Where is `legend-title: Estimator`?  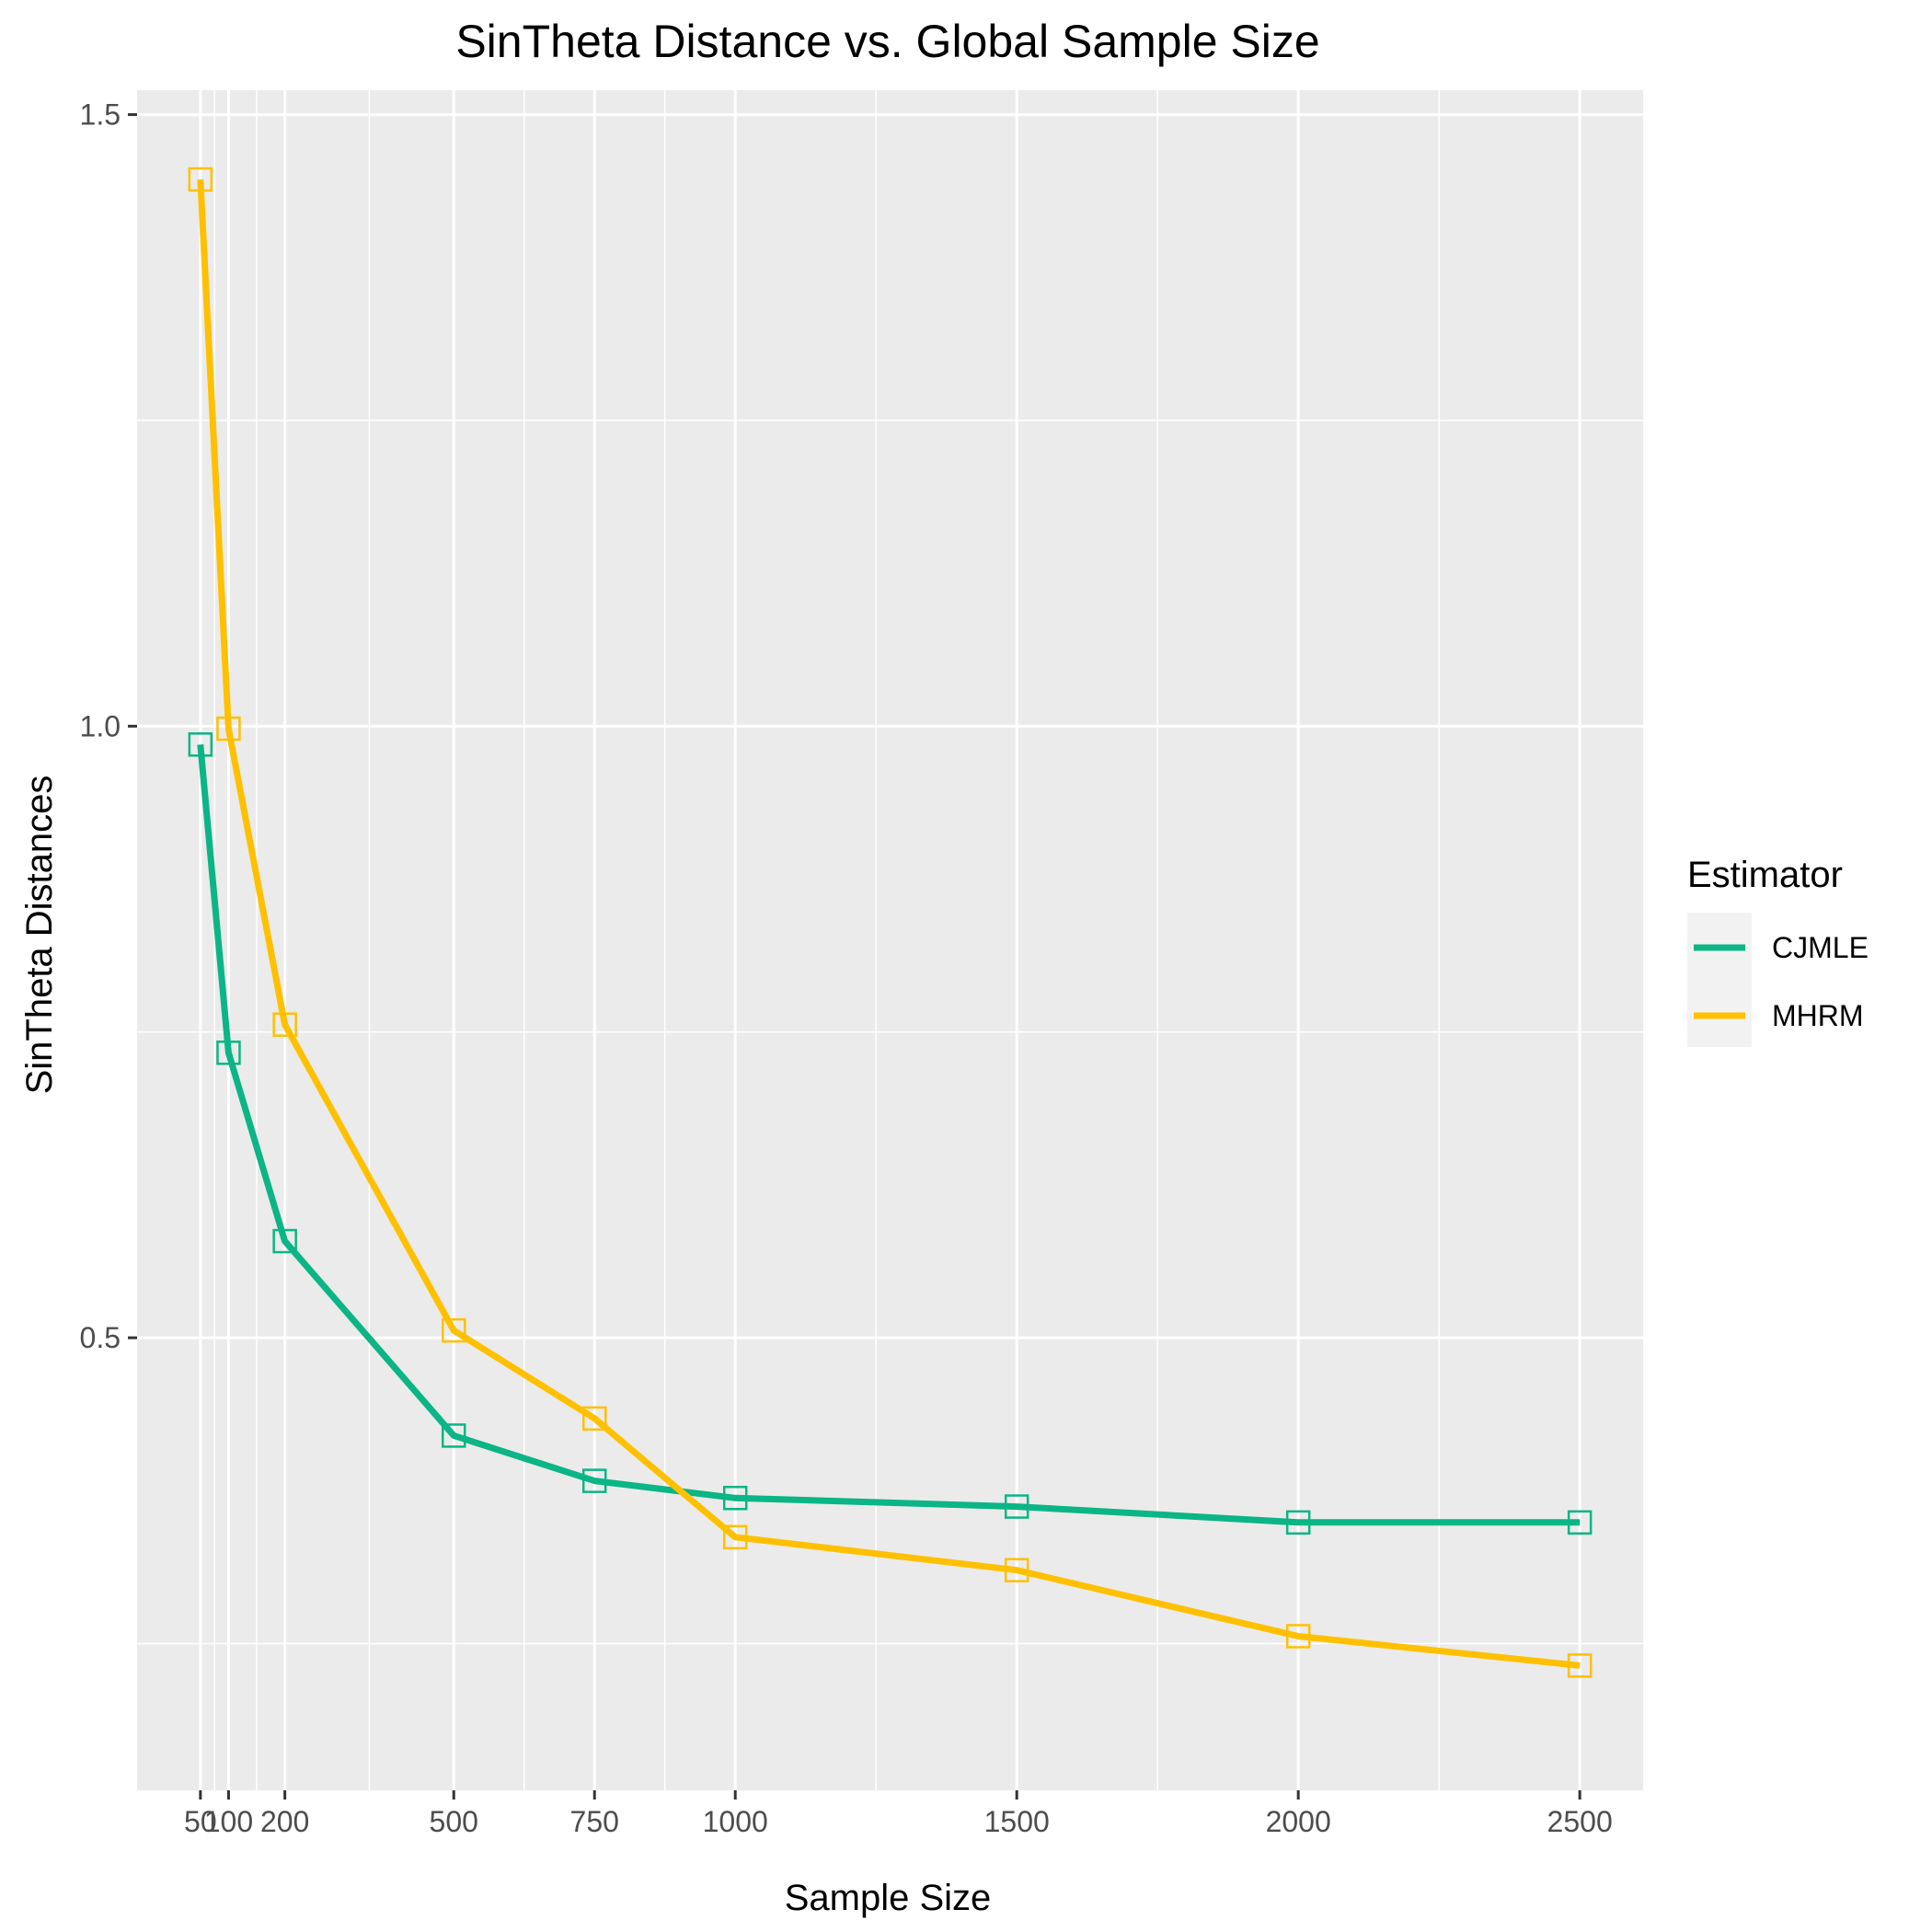 legend-title: Estimator is located at coordinates (1765, 875).